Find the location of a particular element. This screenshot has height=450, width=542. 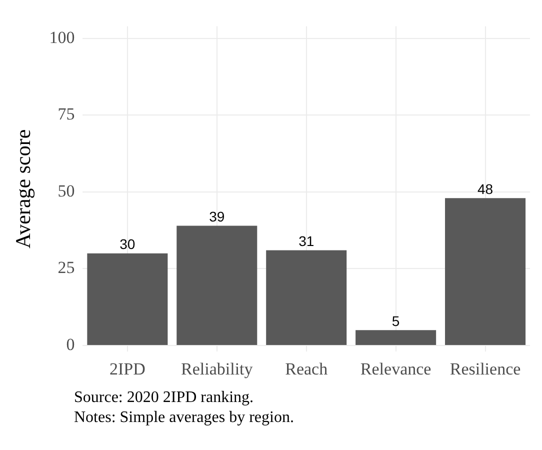

x-tick-label: Resilience is located at coordinates (485, 368).